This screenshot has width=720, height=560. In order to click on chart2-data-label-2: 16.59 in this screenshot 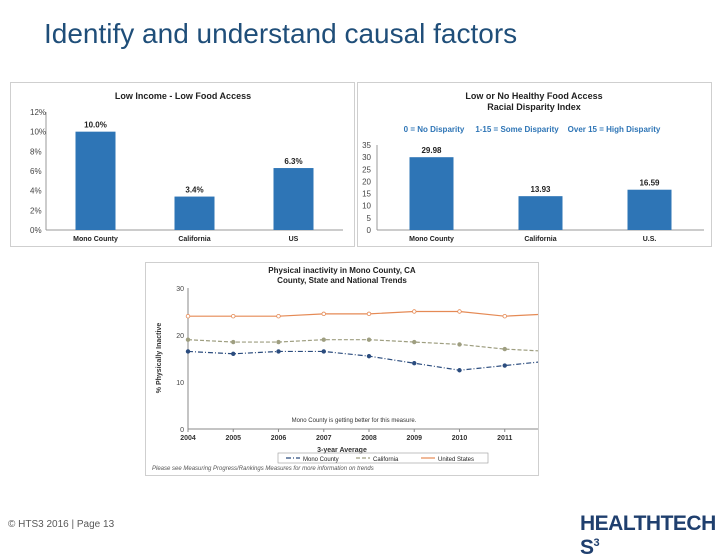, I will do `click(649, 183)`.